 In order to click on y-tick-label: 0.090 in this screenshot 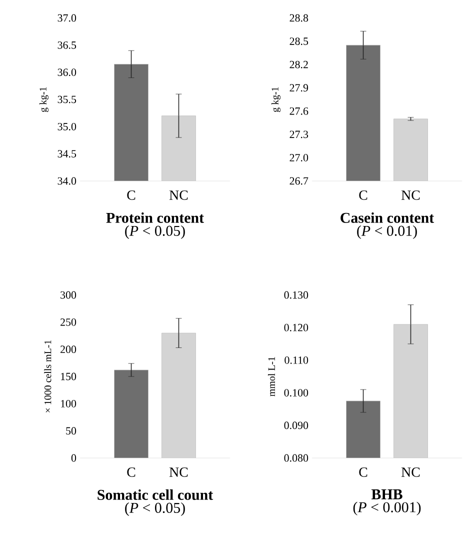, I will do `click(296, 426)`.